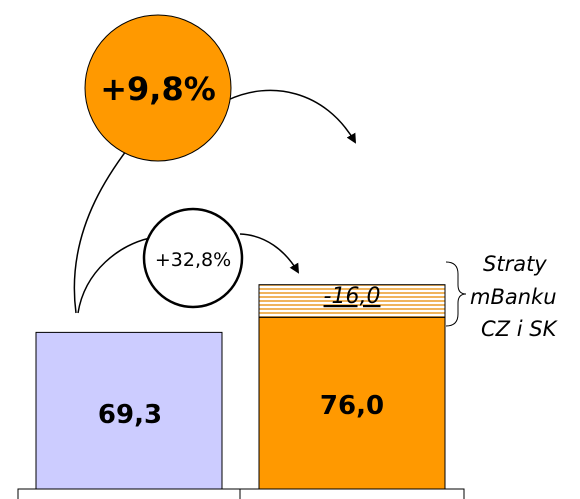 The height and width of the screenshot is (499, 580). I want to click on bar-label-1: 69,3, so click(130, 415).